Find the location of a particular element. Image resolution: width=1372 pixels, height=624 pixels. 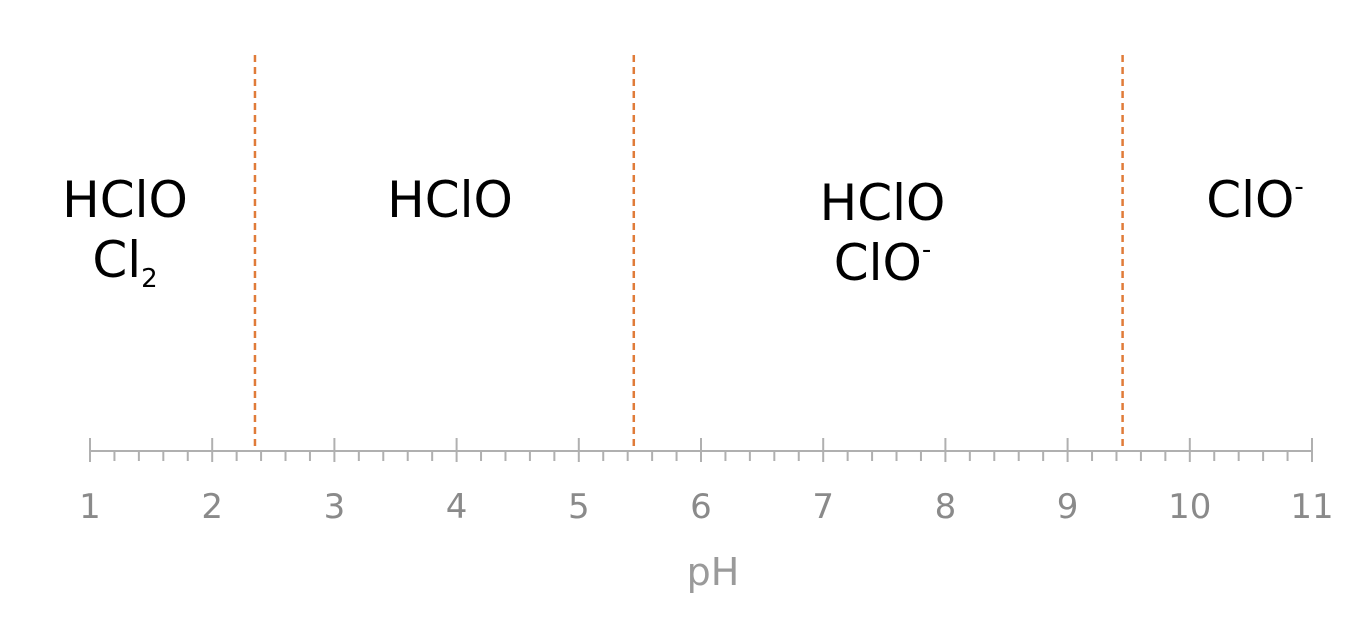

tick-label: 4 is located at coordinates (457, 507).